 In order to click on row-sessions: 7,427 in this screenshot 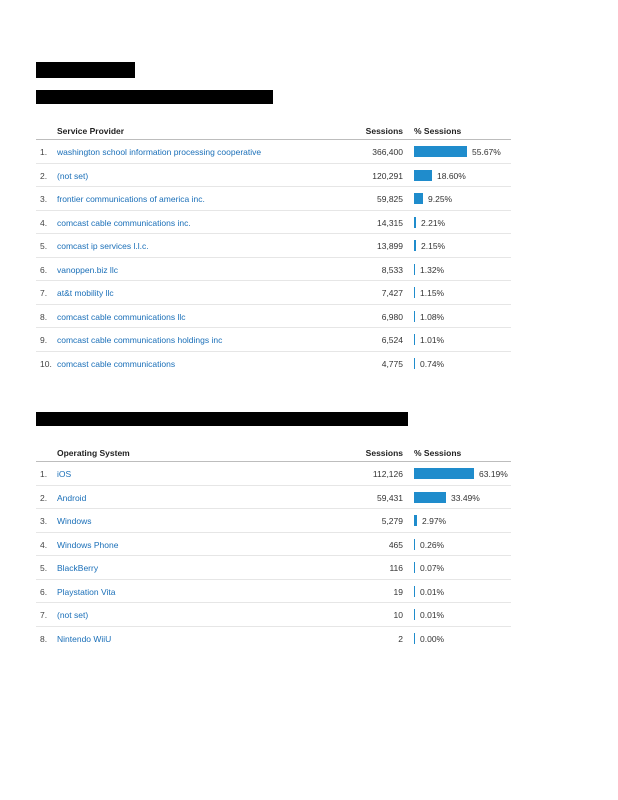, I will do `click(392, 293)`.